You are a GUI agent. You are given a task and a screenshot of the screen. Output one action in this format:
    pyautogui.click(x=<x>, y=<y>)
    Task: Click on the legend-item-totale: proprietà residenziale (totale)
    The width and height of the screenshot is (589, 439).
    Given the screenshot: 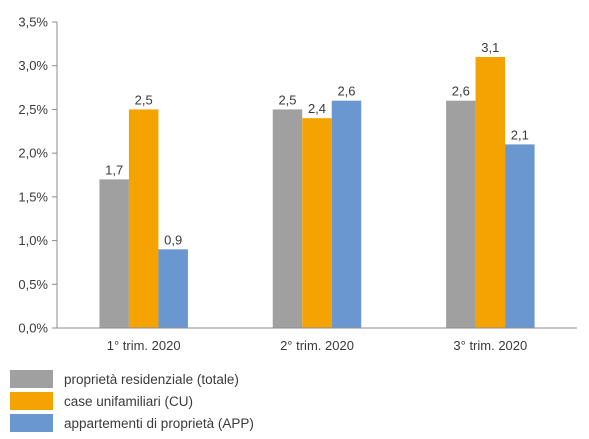 What is the action you would take?
    pyautogui.click(x=132, y=379)
    